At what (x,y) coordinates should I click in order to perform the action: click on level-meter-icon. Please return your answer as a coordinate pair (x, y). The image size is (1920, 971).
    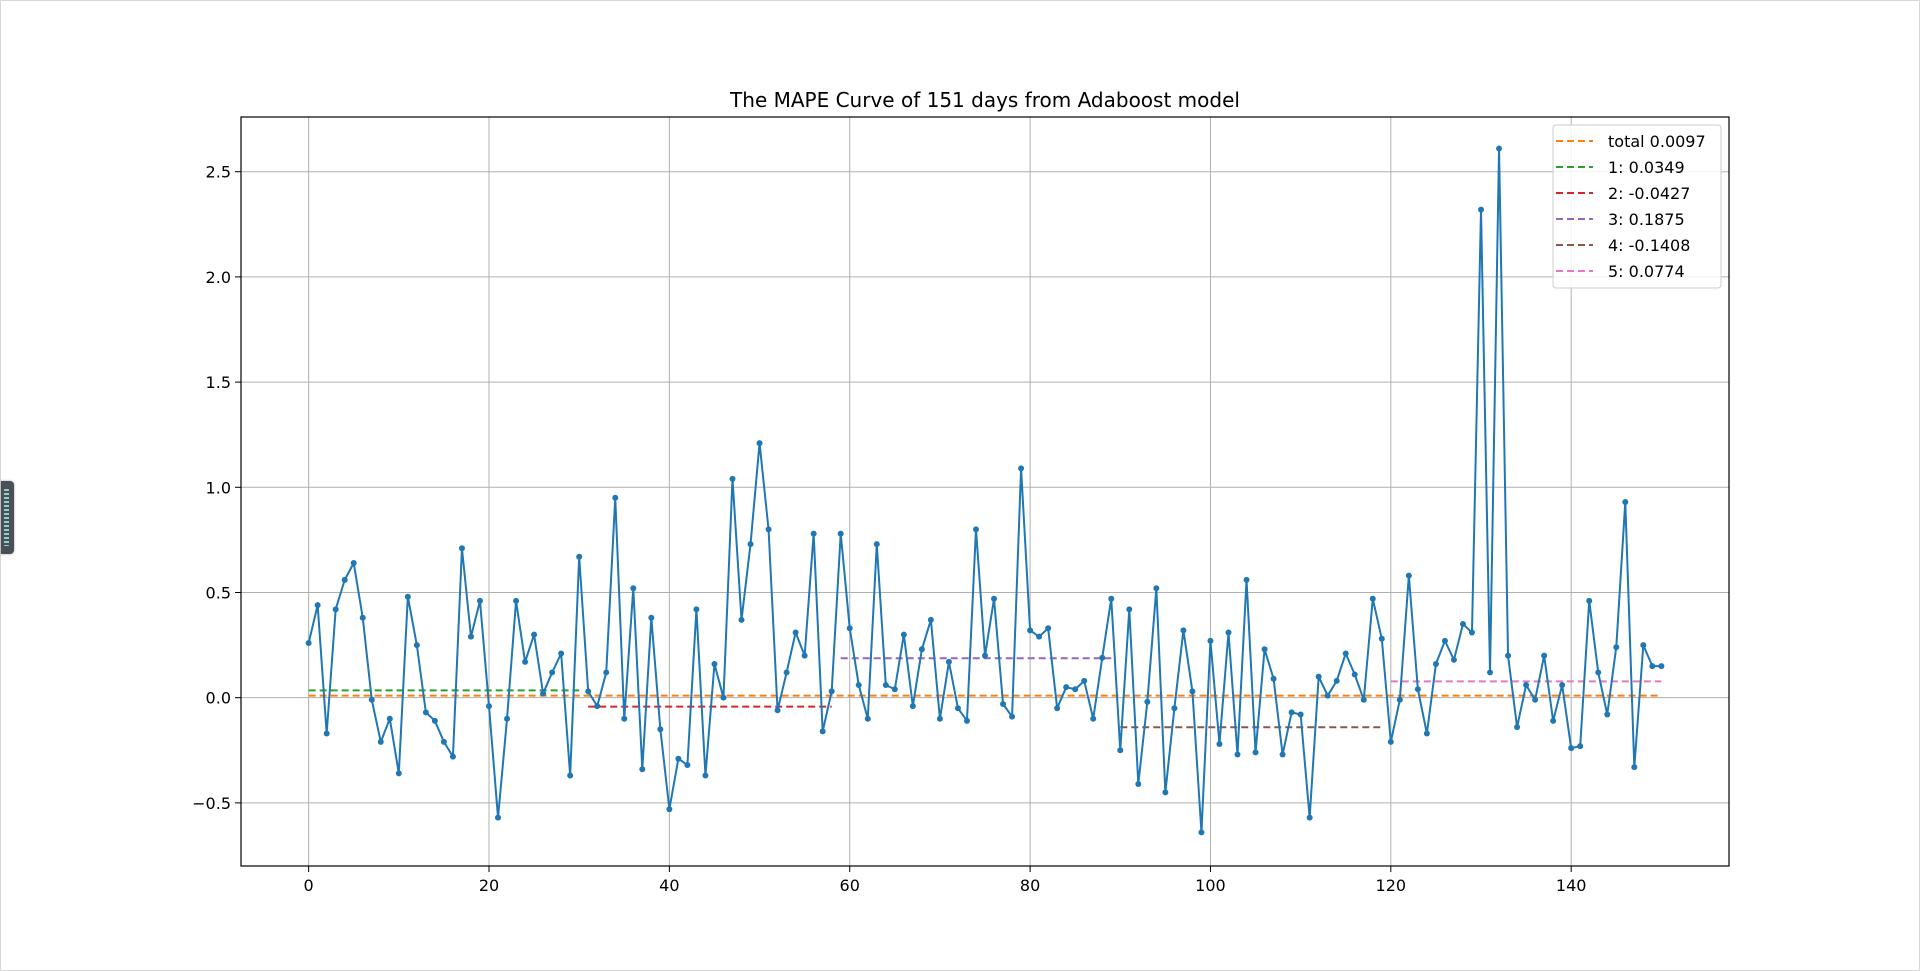
    Looking at the image, I should click on (6, 517).